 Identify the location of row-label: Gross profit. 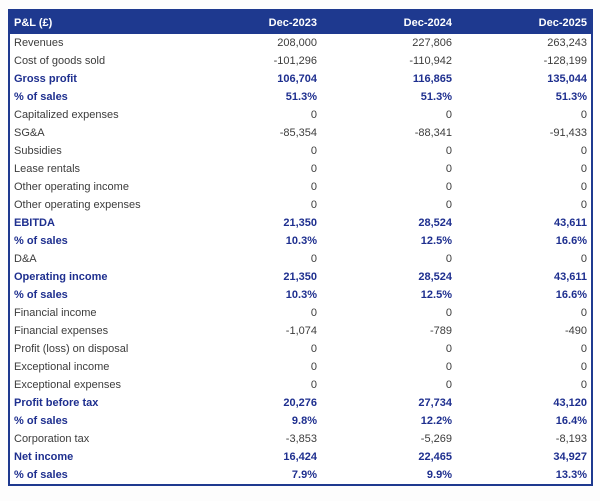
(45, 79).